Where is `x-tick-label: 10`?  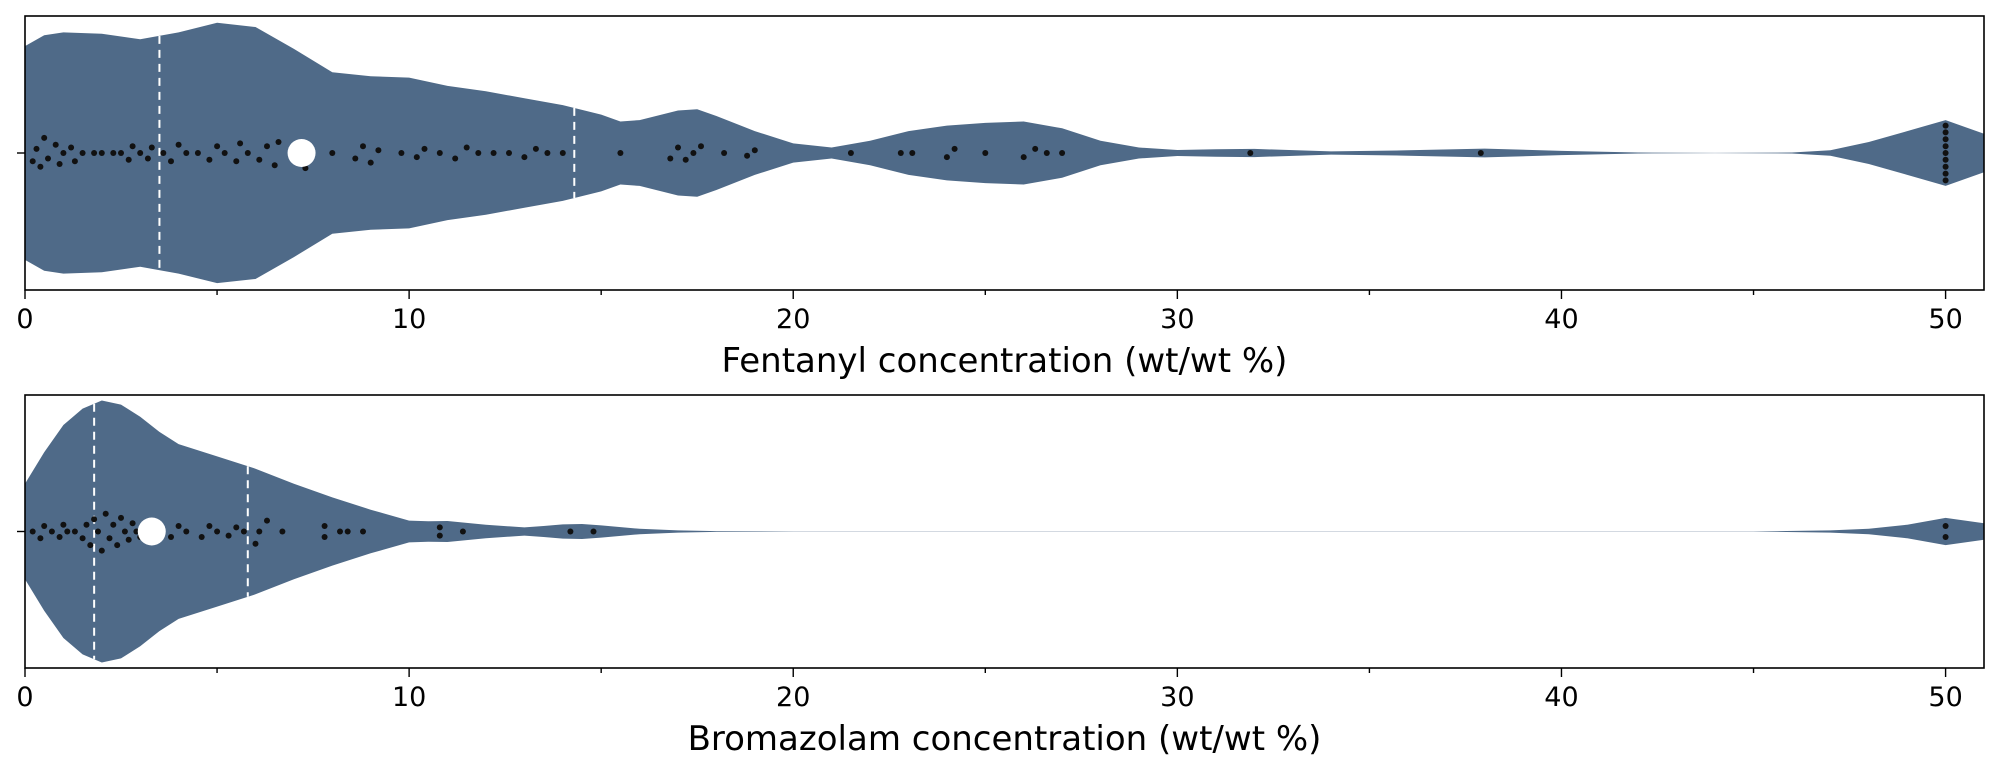 x-tick-label: 10 is located at coordinates (409, 697).